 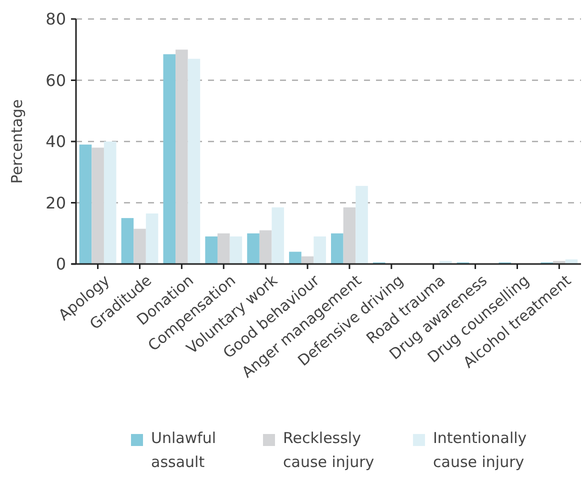 What do you see at coordinates (480, 450) in the screenshot?
I see `legend-label: Intentionally cause injury` at bounding box center [480, 450].